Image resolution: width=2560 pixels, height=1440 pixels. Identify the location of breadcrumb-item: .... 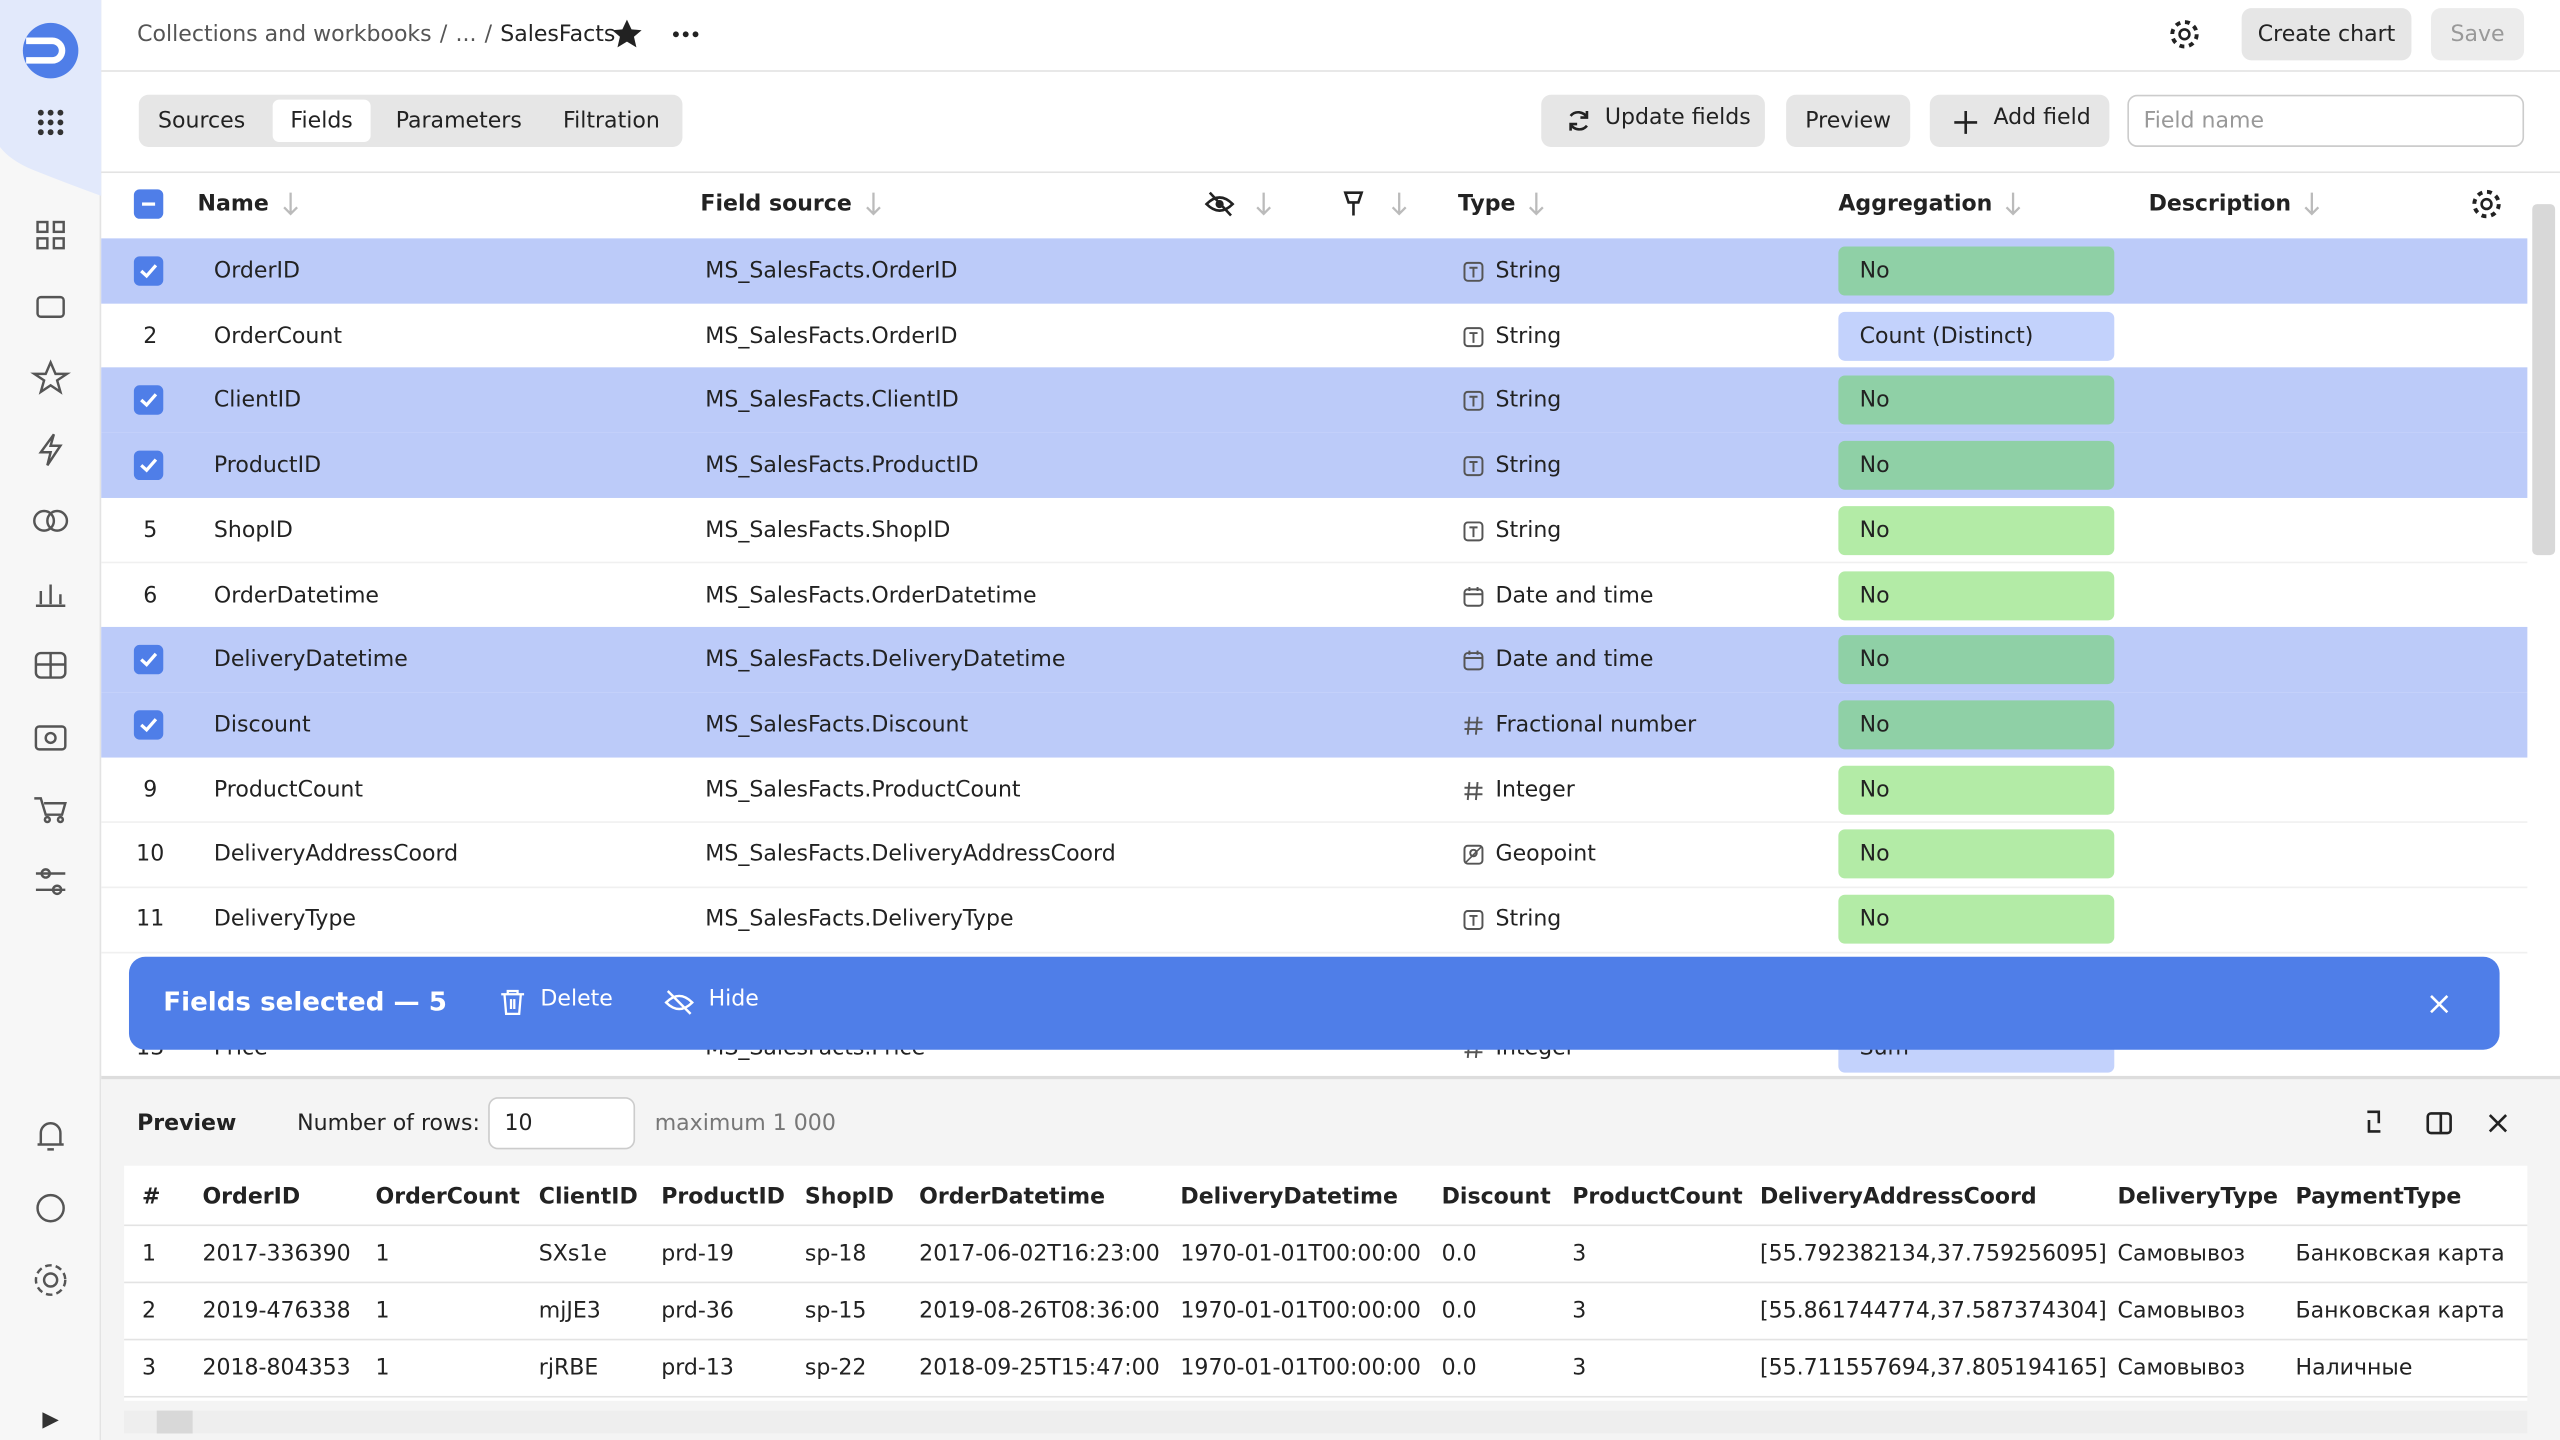
(466, 34).